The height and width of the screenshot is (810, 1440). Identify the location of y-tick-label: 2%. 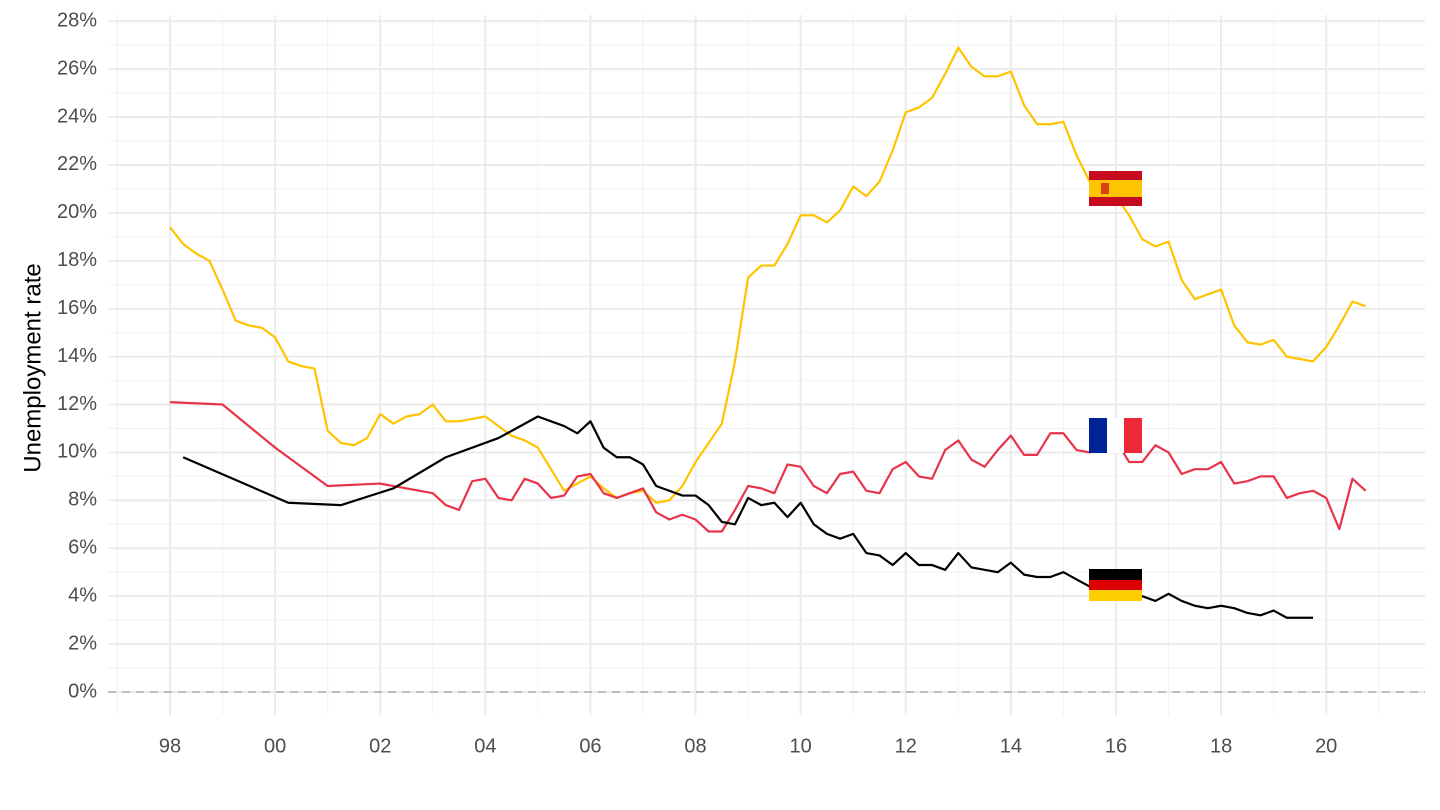
(82, 643).